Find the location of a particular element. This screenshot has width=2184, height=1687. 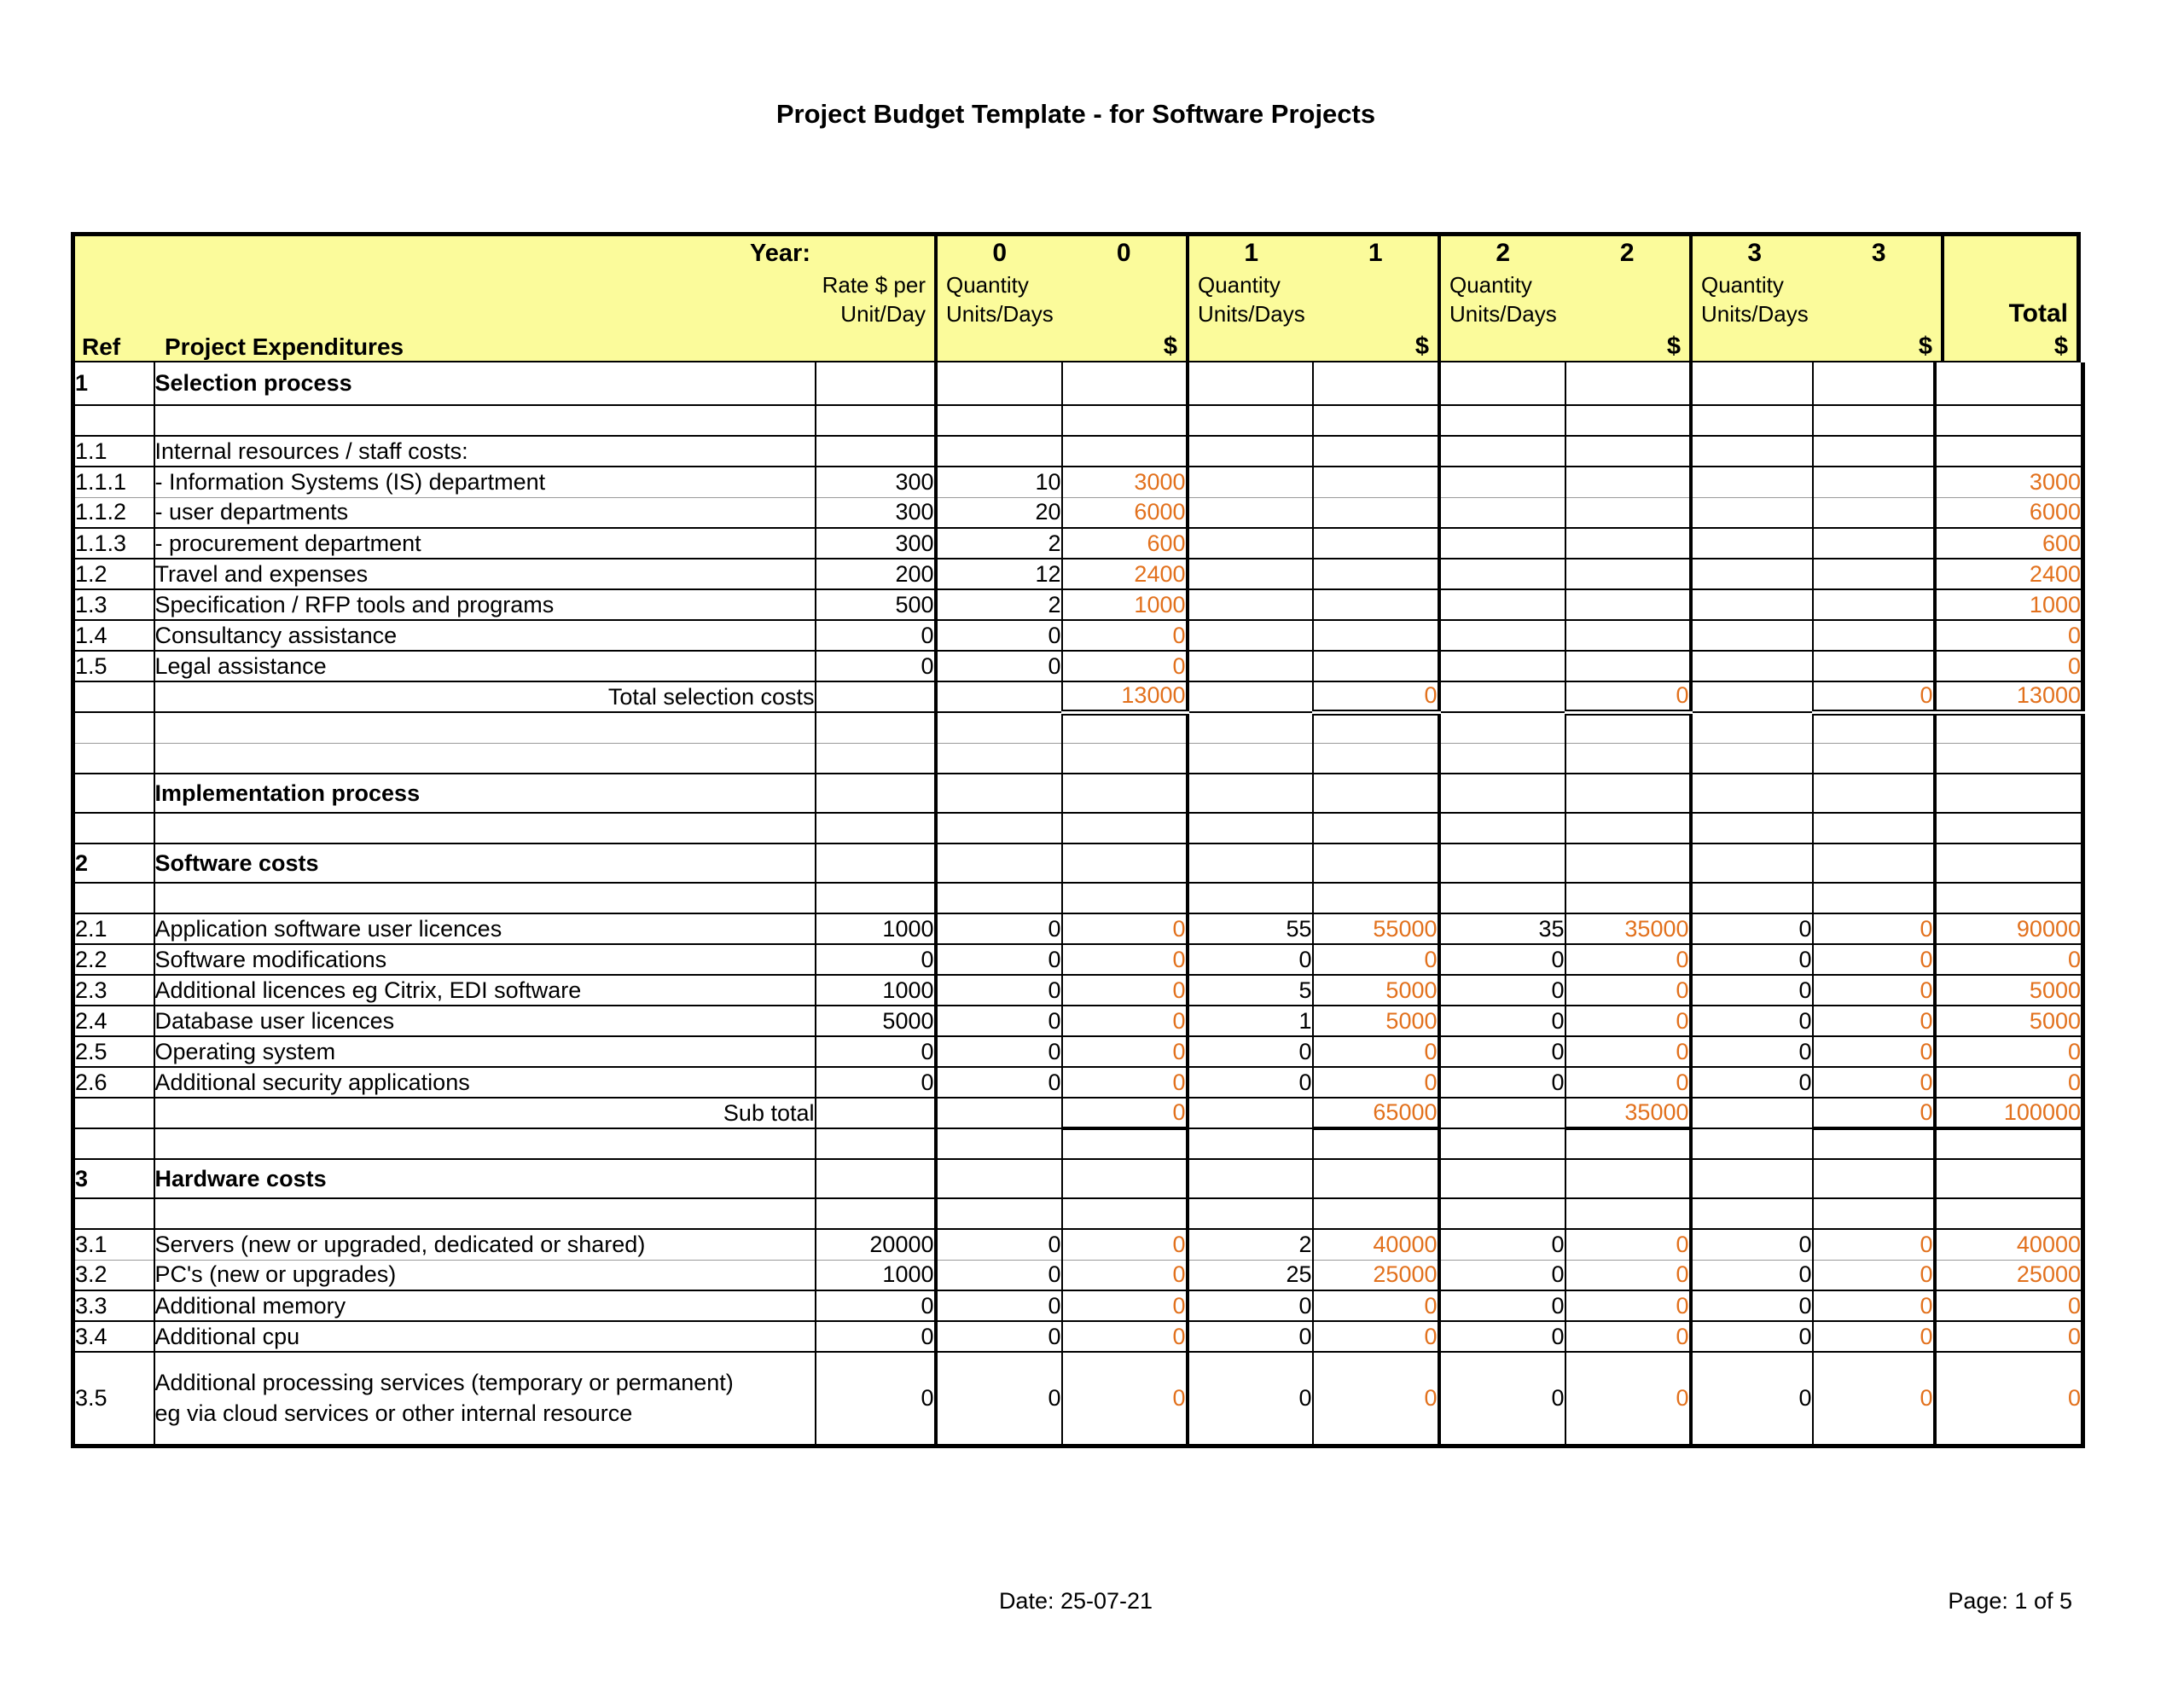

column-labels: Ref Project Expenditures is located at coordinates (446, 346).